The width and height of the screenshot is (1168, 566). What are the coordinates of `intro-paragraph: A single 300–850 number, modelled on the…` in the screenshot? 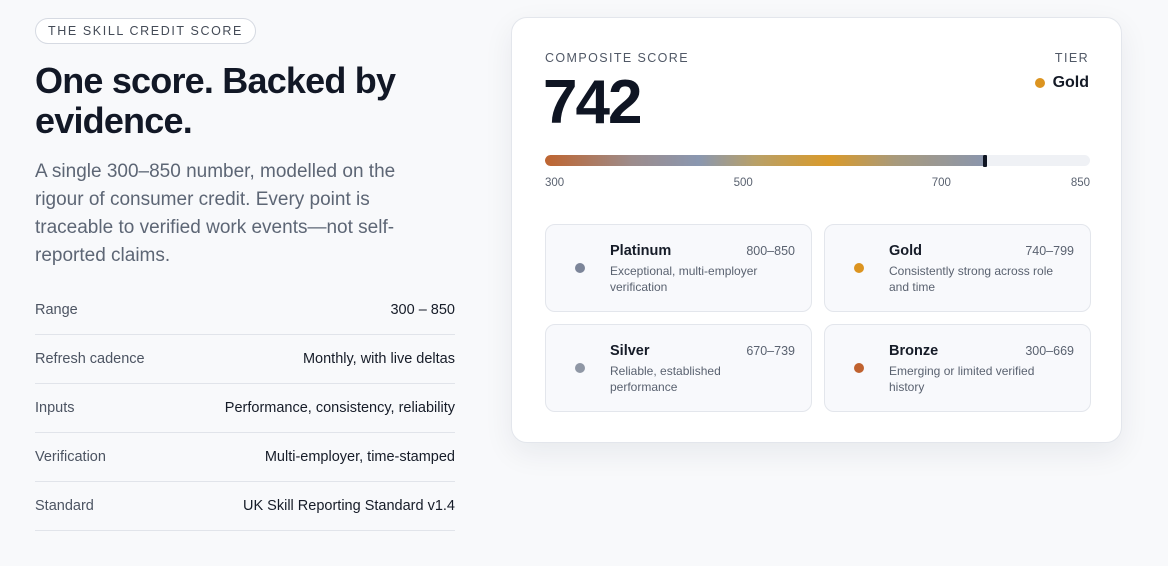 It's located at (215, 213).